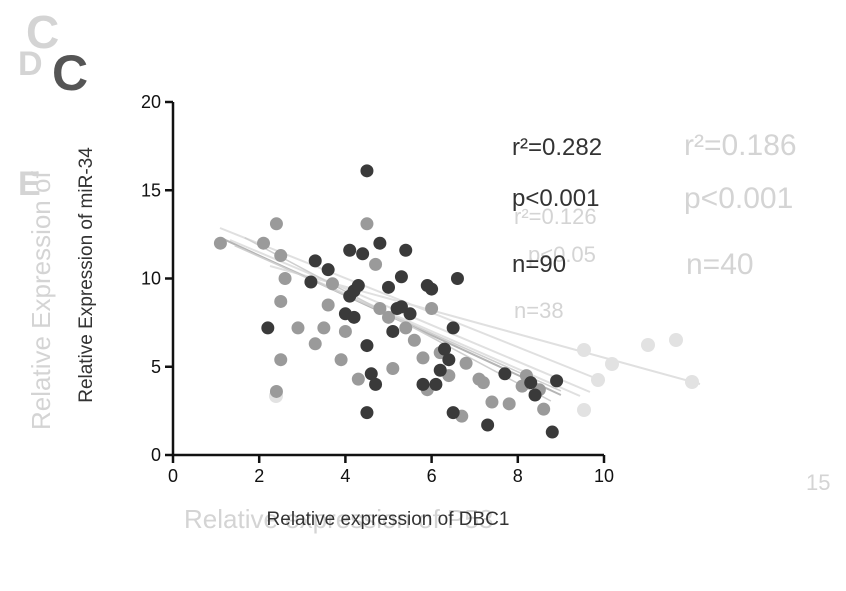 This screenshot has height=591, width=846. I want to click on y-tick-label: 5, so click(156, 367).